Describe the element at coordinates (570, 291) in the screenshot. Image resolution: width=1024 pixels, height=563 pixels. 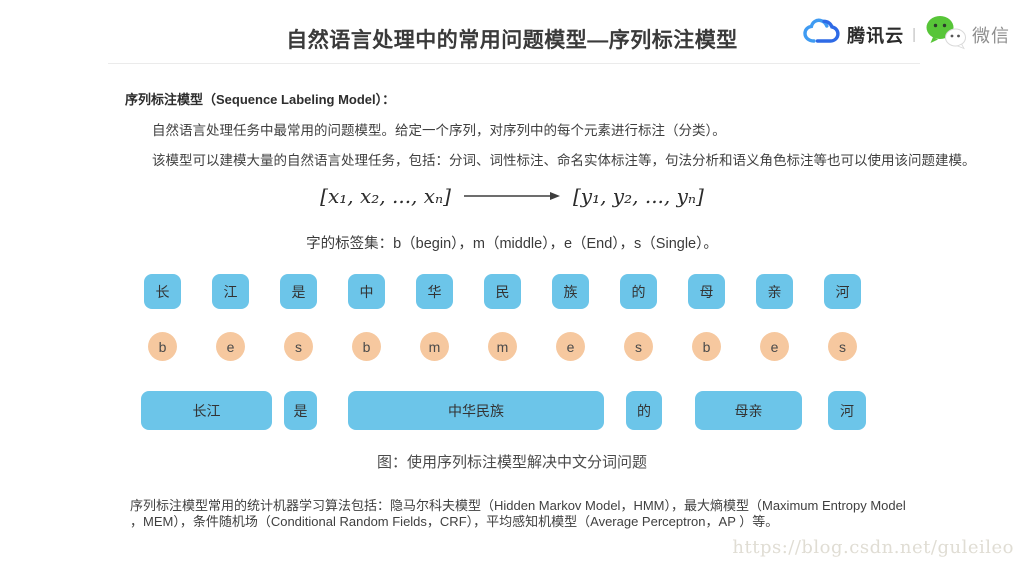
I see `char-box: 族` at that location.